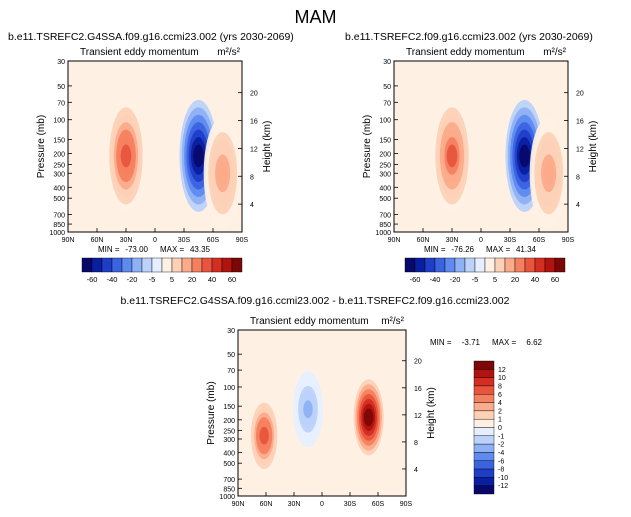 The image size is (631, 517). I want to click on max-value: 6.62, so click(534, 342).